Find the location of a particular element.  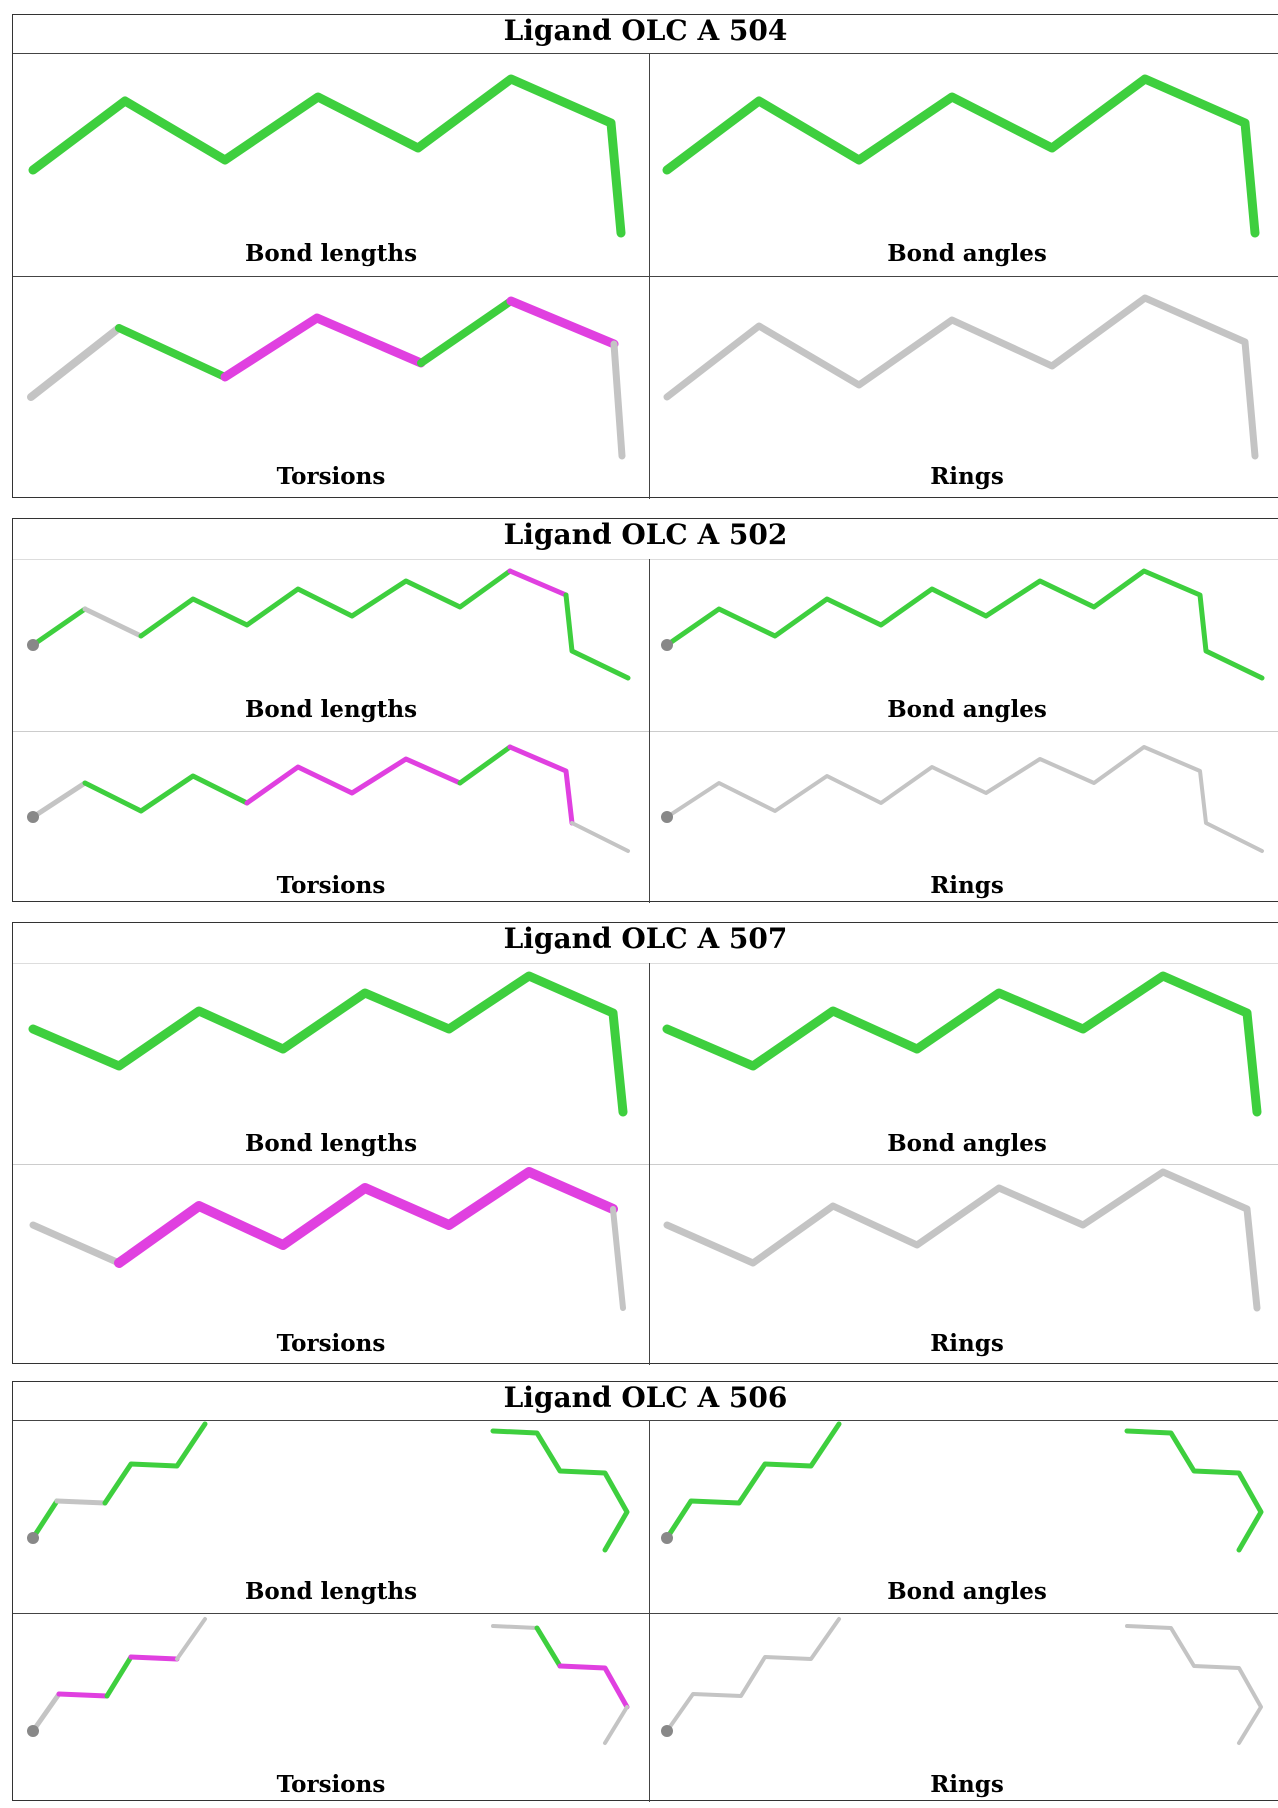

ligand-title: Ligand OLC A 506 is located at coordinates (645, 1397).